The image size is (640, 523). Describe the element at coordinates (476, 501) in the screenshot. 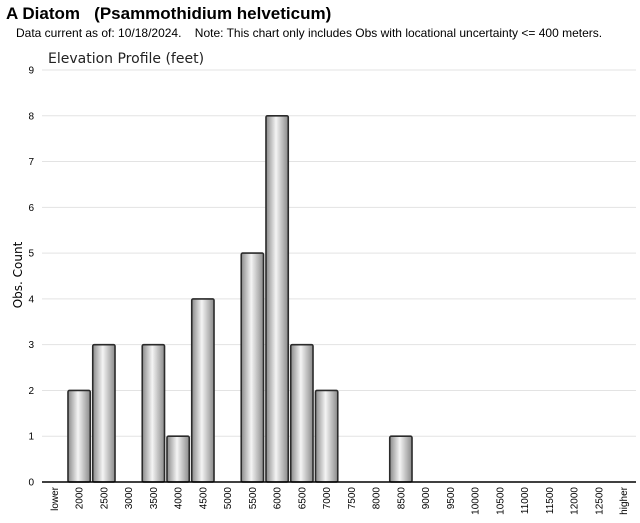

I see `x-tick-label: 10000` at that location.